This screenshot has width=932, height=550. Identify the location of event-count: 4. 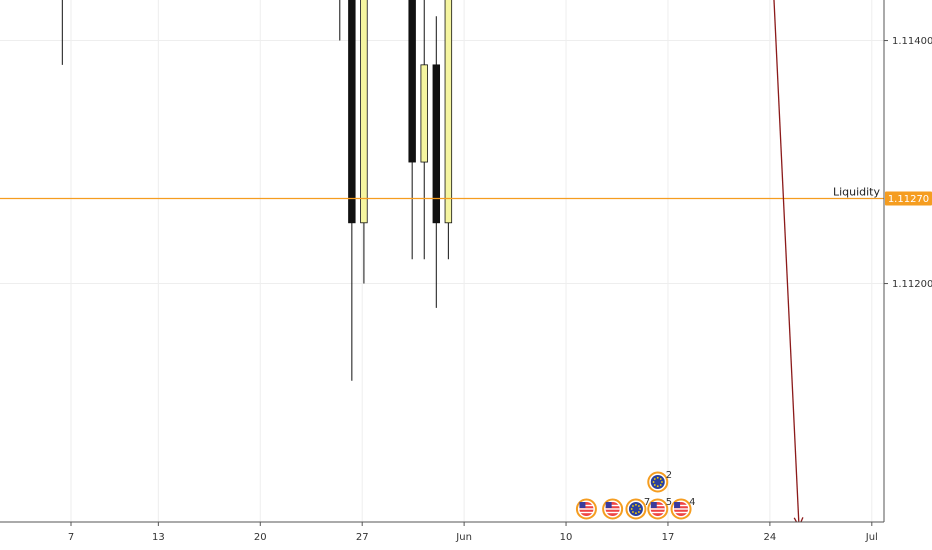
(692, 502).